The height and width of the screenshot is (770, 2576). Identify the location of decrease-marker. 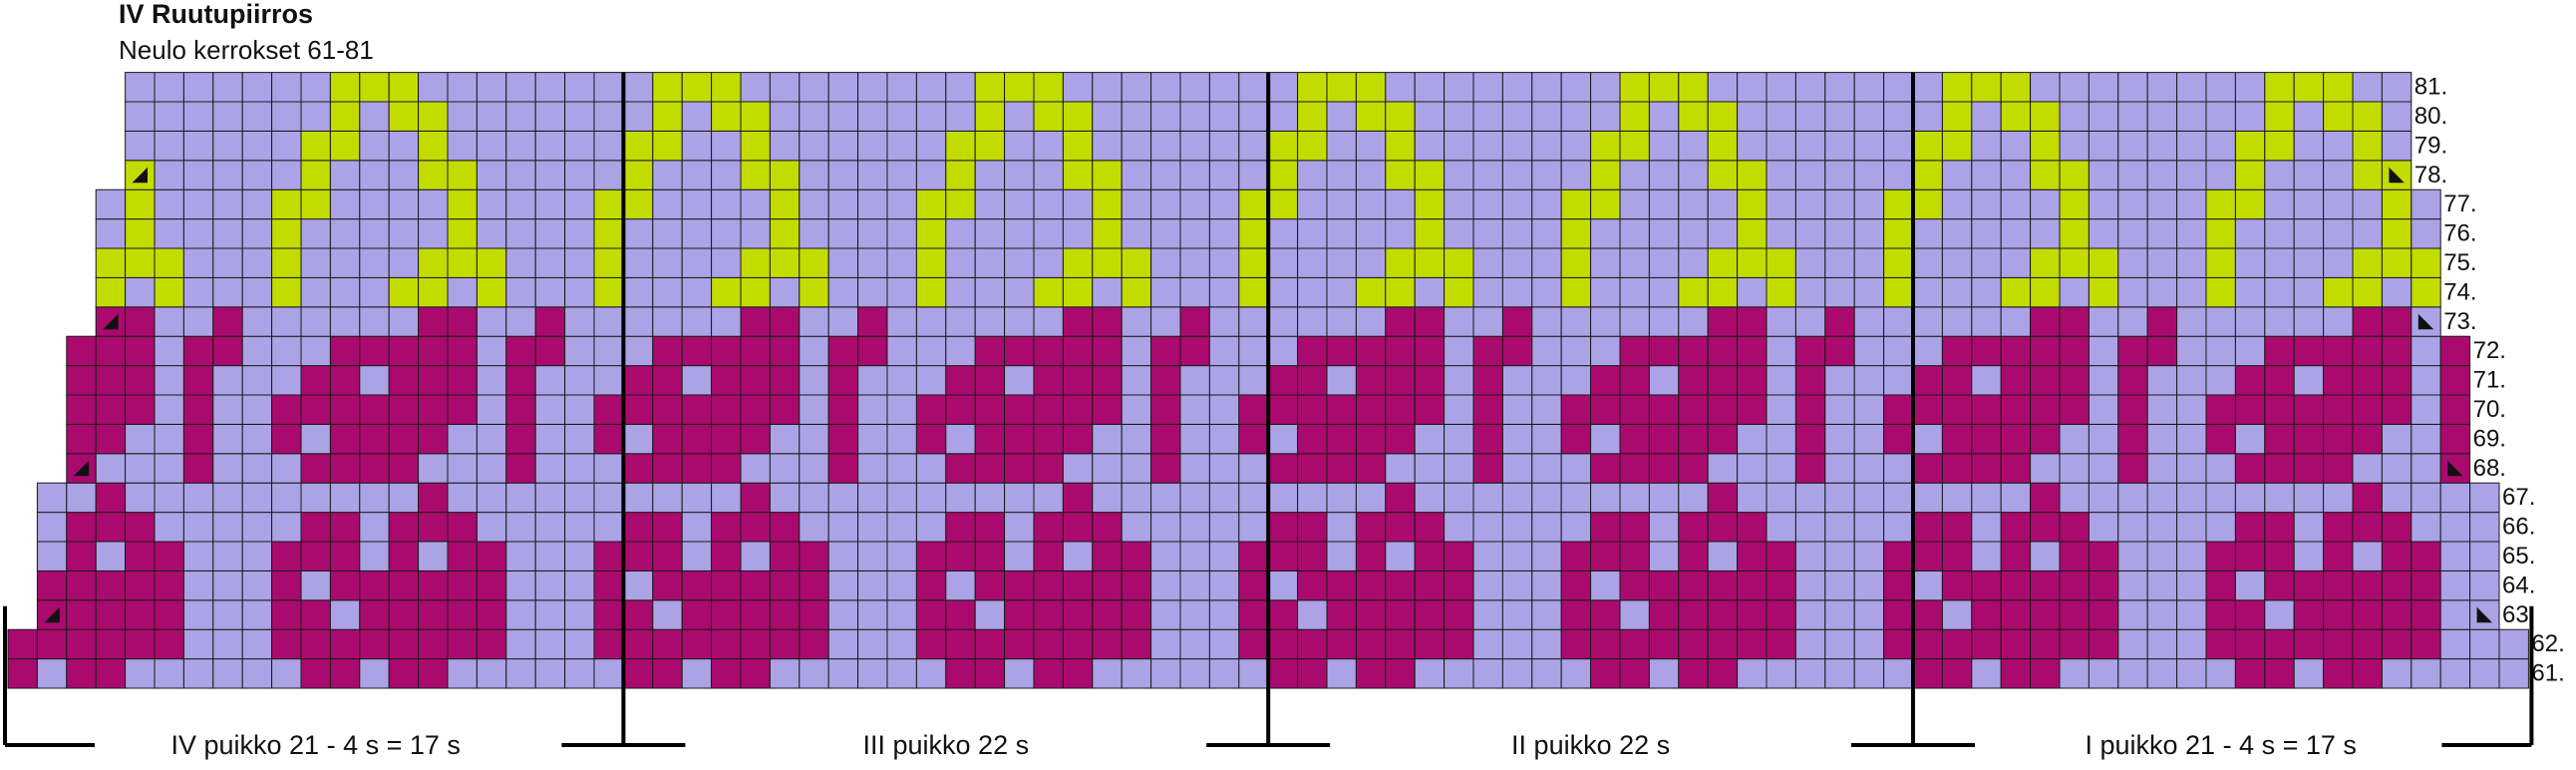
(2425, 321).